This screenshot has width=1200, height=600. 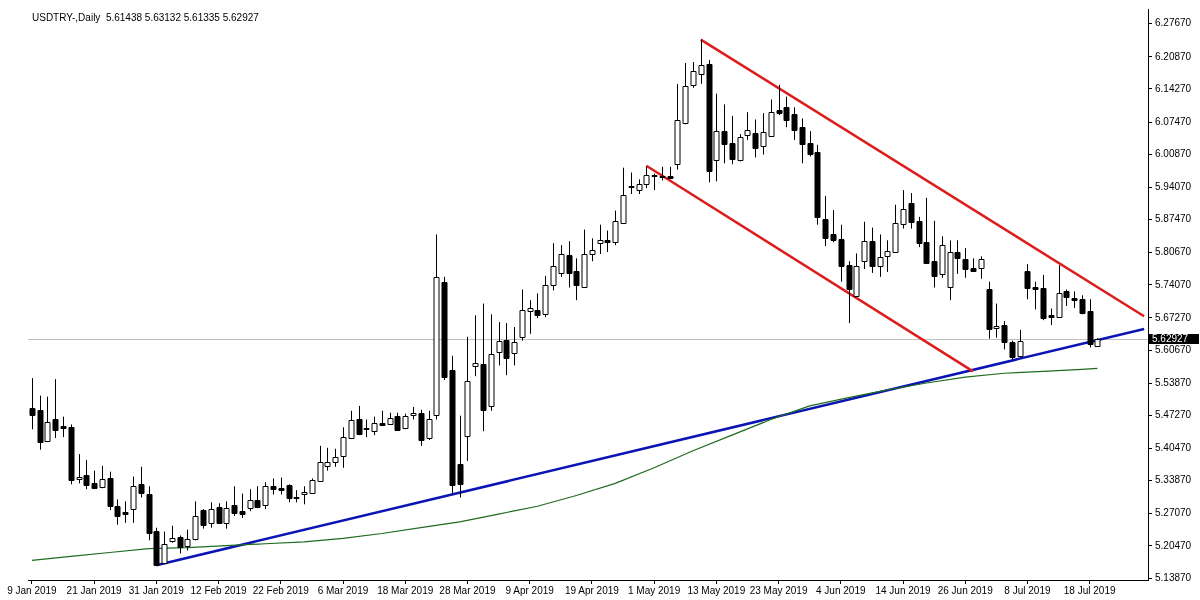 What do you see at coordinates (1173, 23) in the screenshot?
I see `y-tick-label: 6.27670` at bounding box center [1173, 23].